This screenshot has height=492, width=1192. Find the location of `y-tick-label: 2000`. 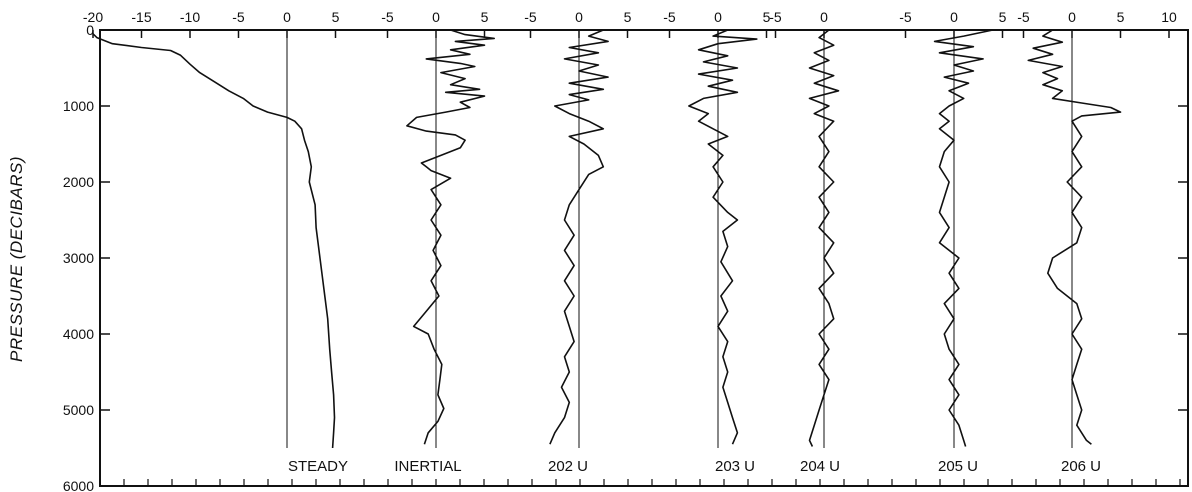

y-tick-label: 2000 is located at coordinates (78, 182).